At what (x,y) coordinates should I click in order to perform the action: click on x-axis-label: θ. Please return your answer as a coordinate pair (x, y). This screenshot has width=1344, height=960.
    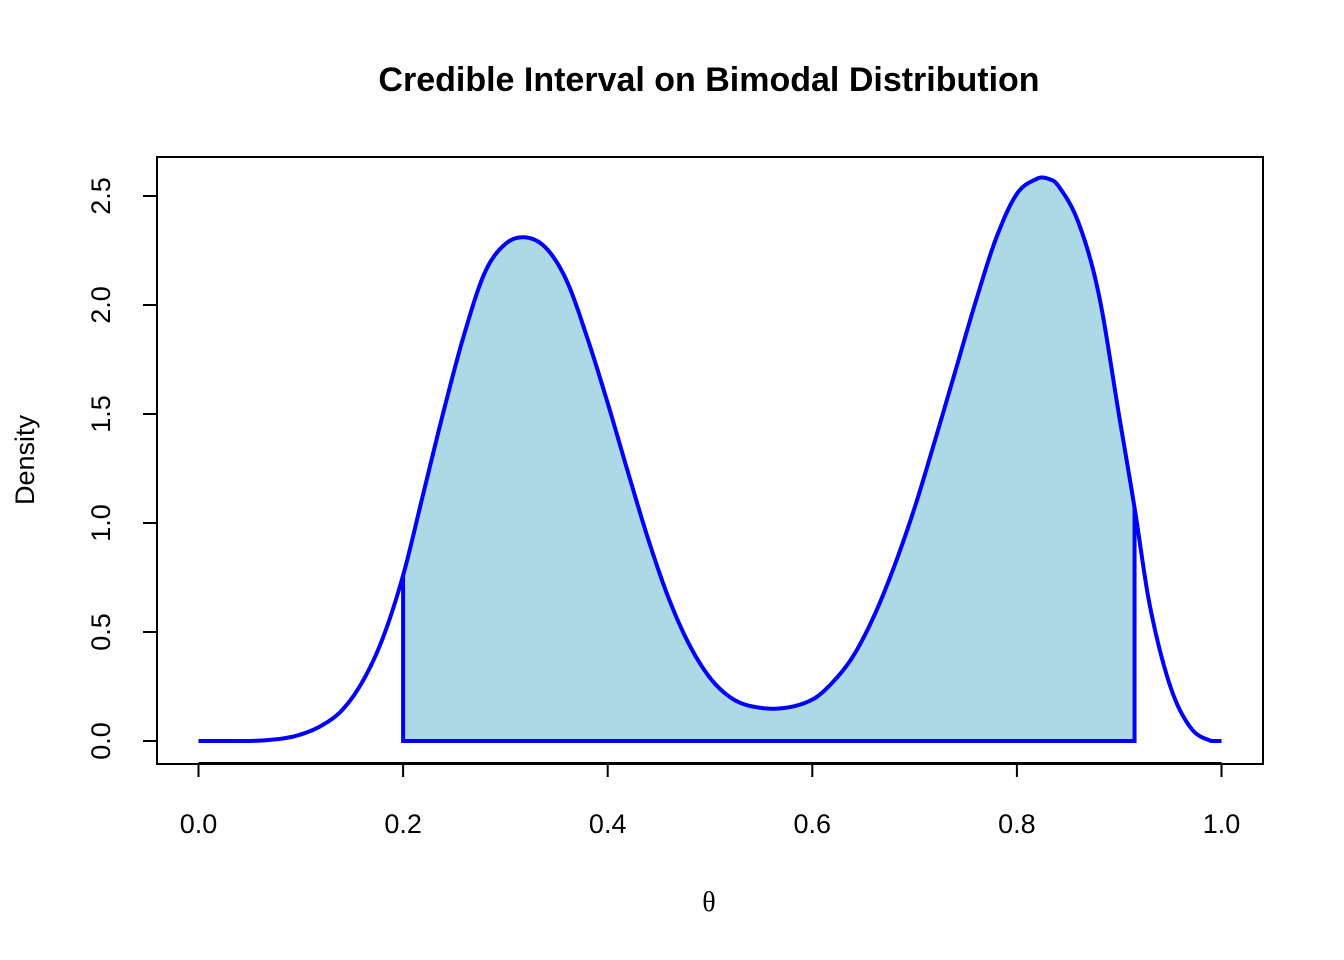
    Looking at the image, I should click on (708, 902).